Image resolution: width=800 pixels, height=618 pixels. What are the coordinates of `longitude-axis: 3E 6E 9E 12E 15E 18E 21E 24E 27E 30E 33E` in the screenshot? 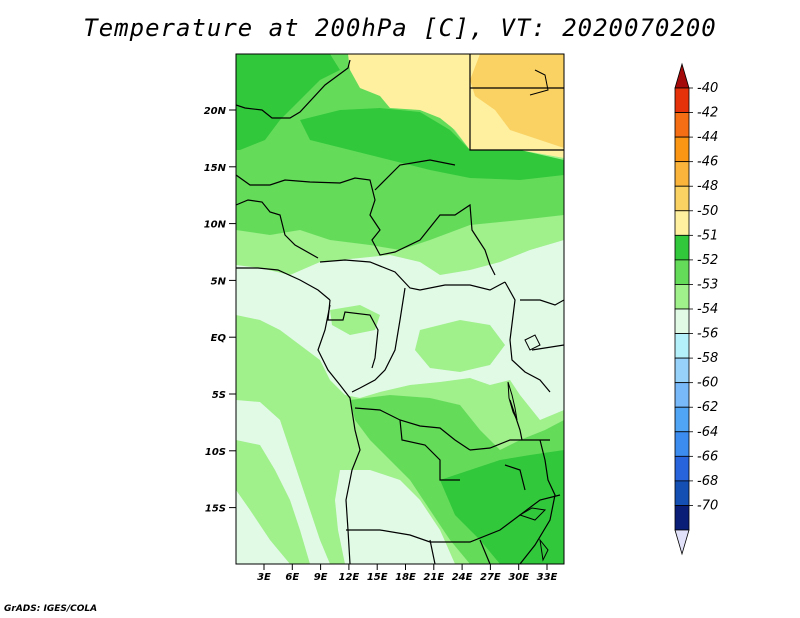 It's located at (407, 573).